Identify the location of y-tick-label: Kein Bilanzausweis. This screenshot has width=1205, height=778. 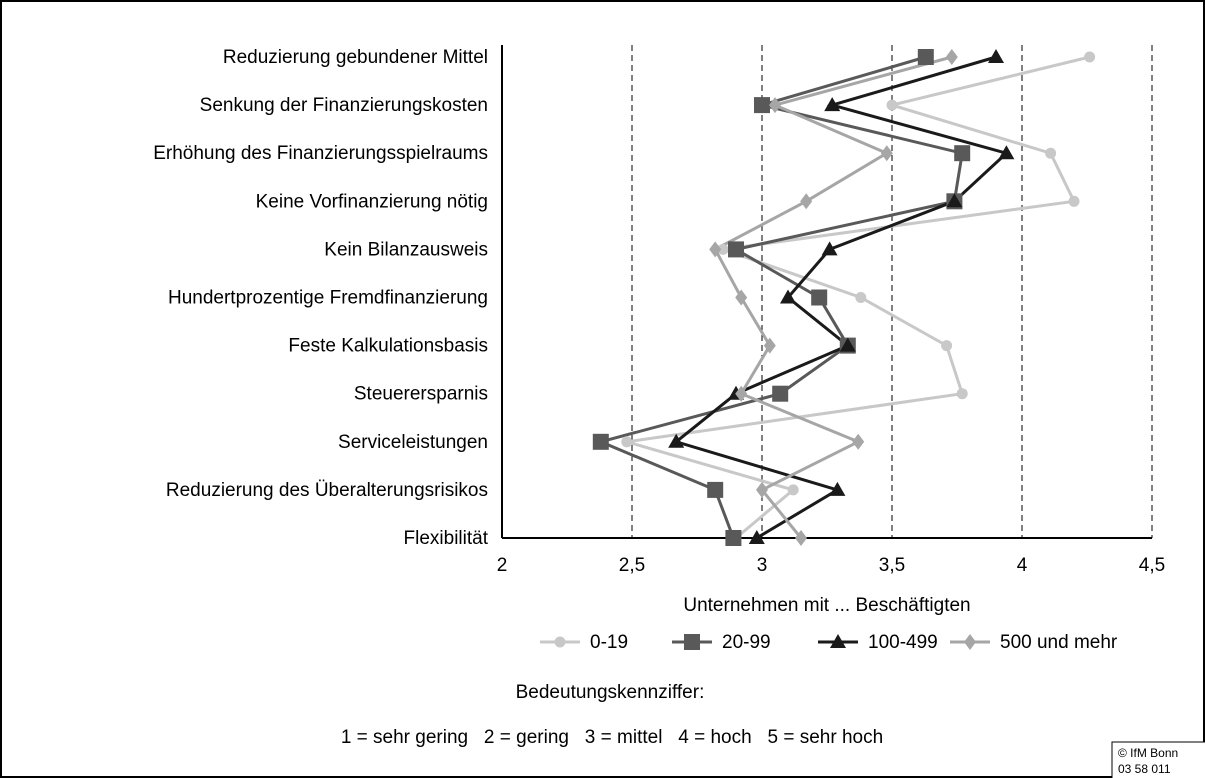
(406, 249).